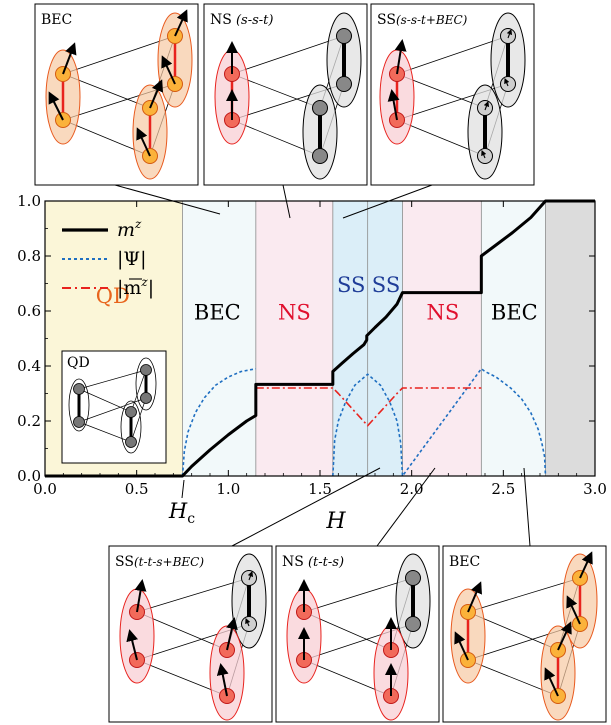 The width and height of the screenshot is (611, 725). What do you see at coordinates (294, 312) in the screenshot?
I see `phase-label-2: NS` at bounding box center [294, 312].